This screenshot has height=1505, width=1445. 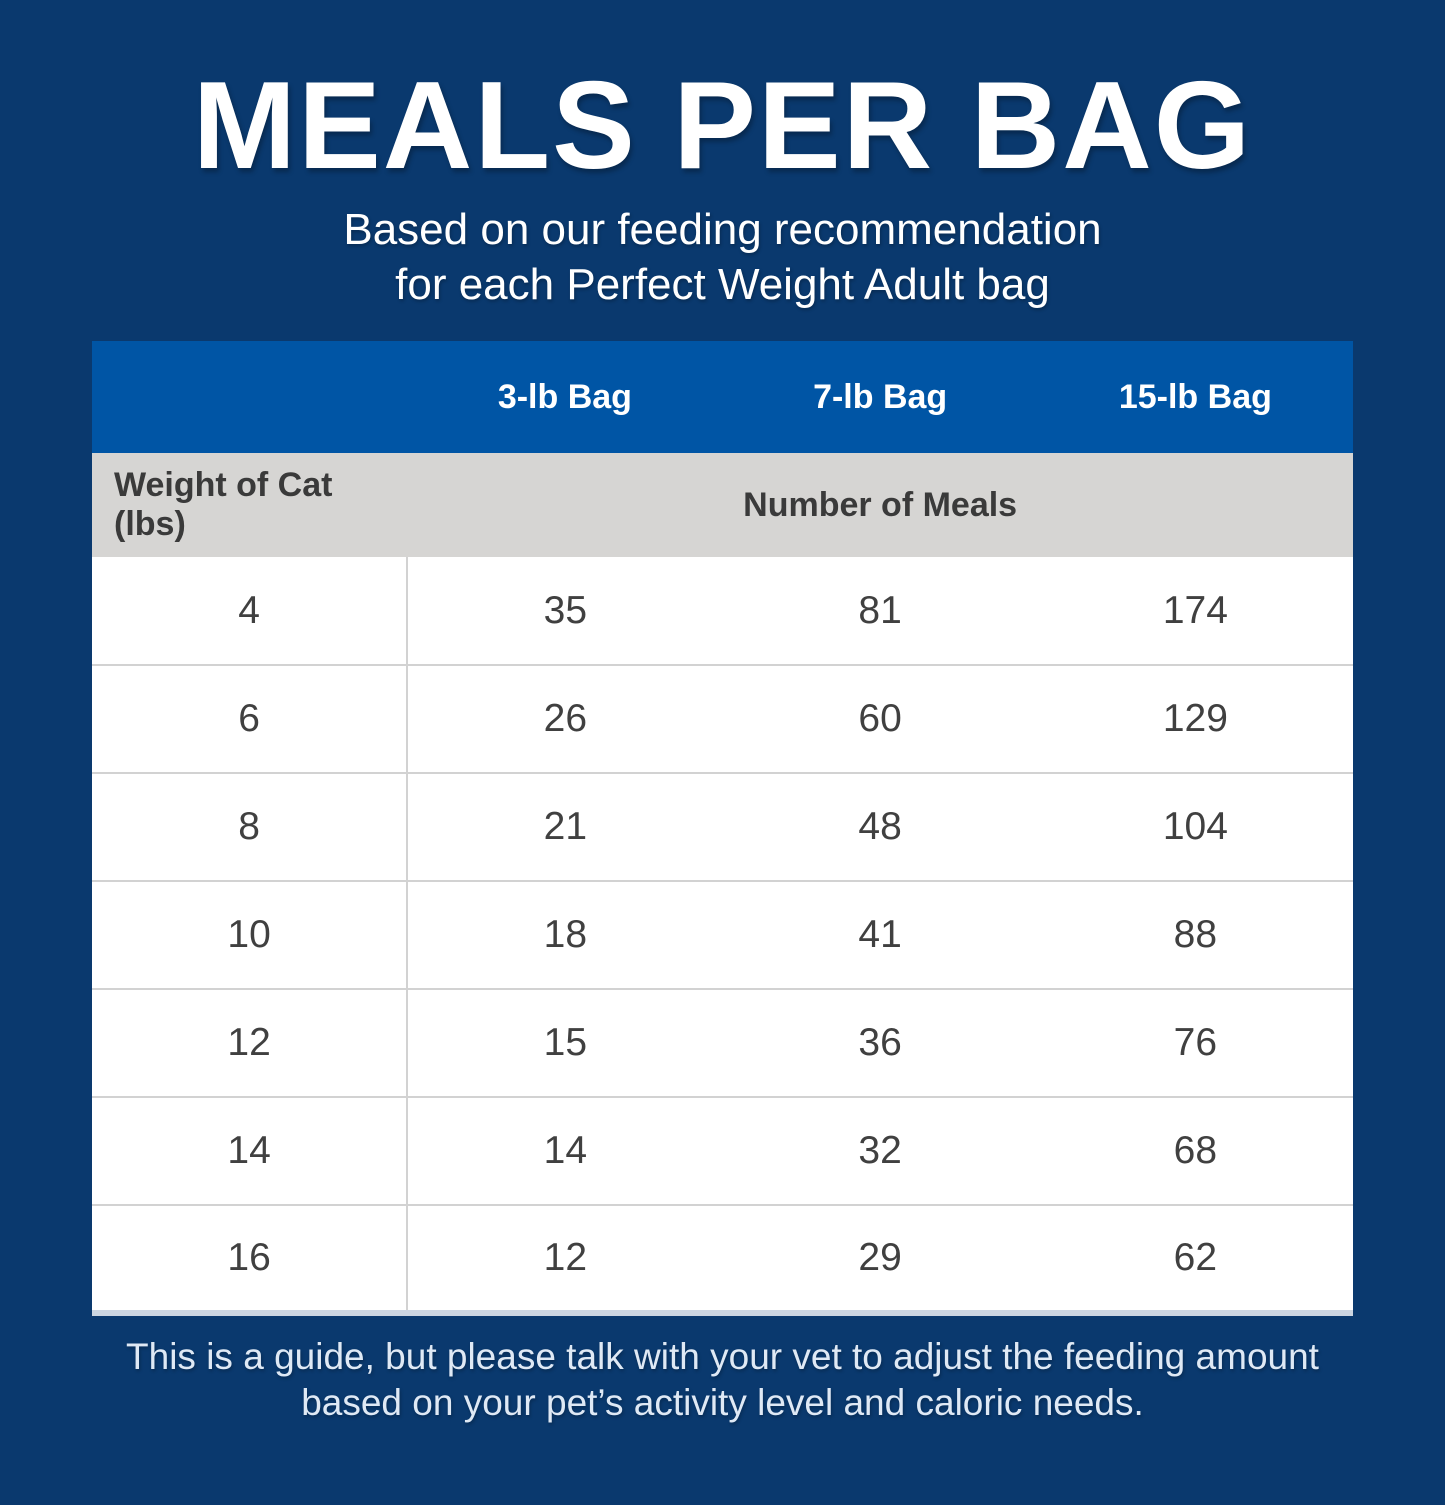 I want to click on table-row: 14 14 32 68, so click(x=722, y=1150).